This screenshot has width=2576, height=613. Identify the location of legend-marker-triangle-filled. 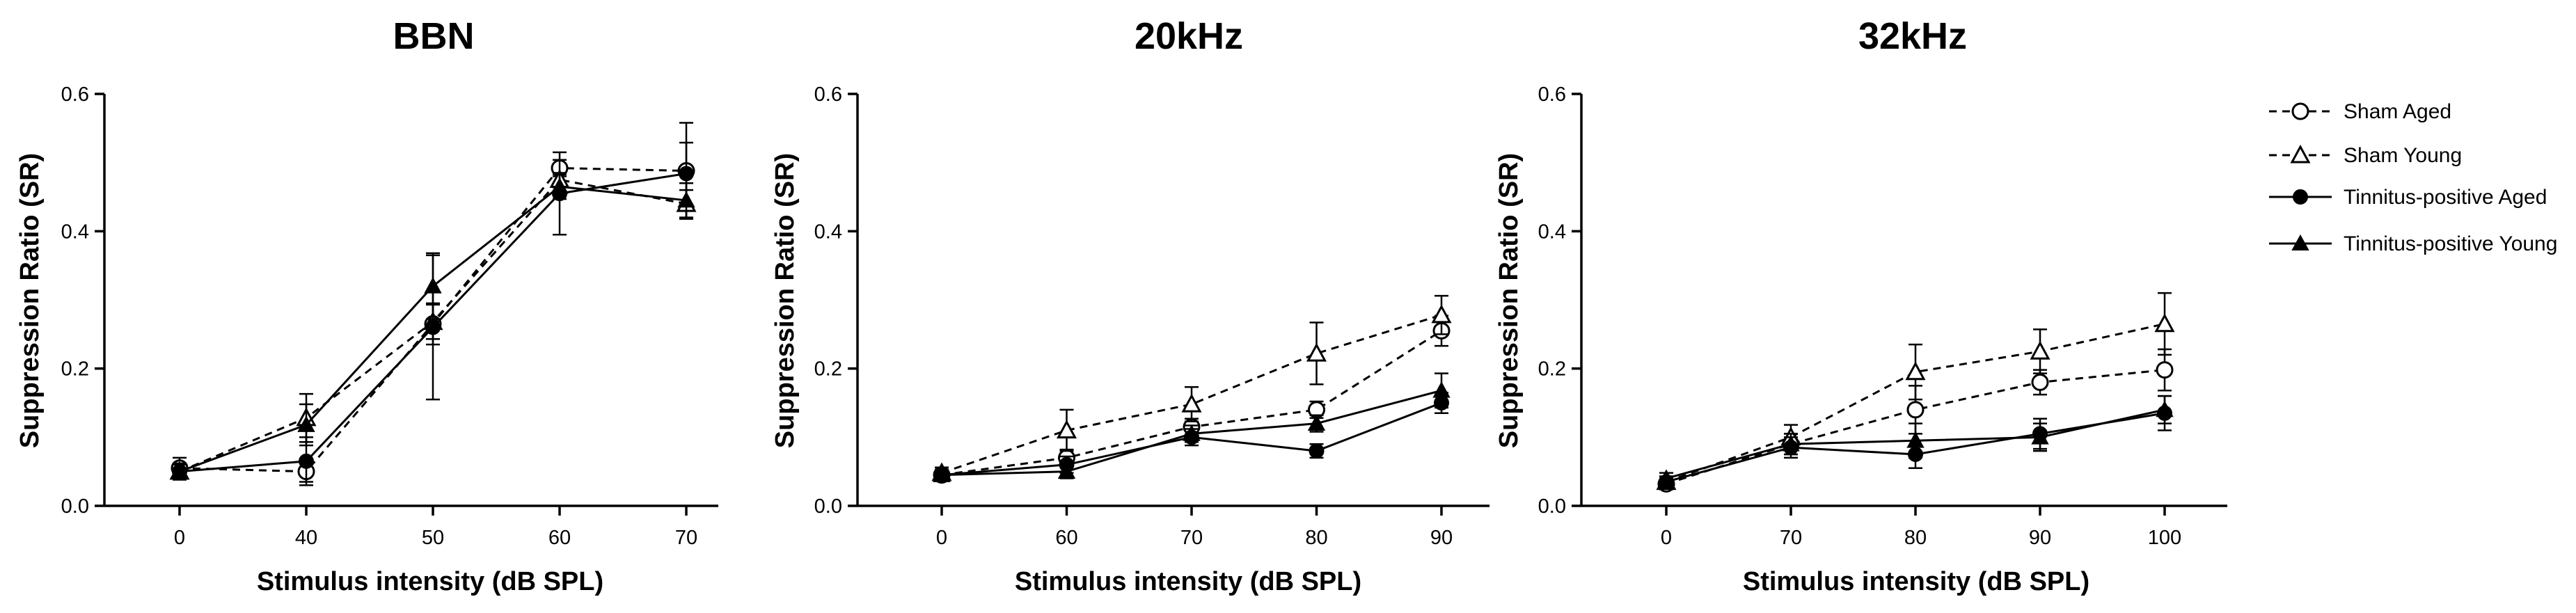
(2300, 242).